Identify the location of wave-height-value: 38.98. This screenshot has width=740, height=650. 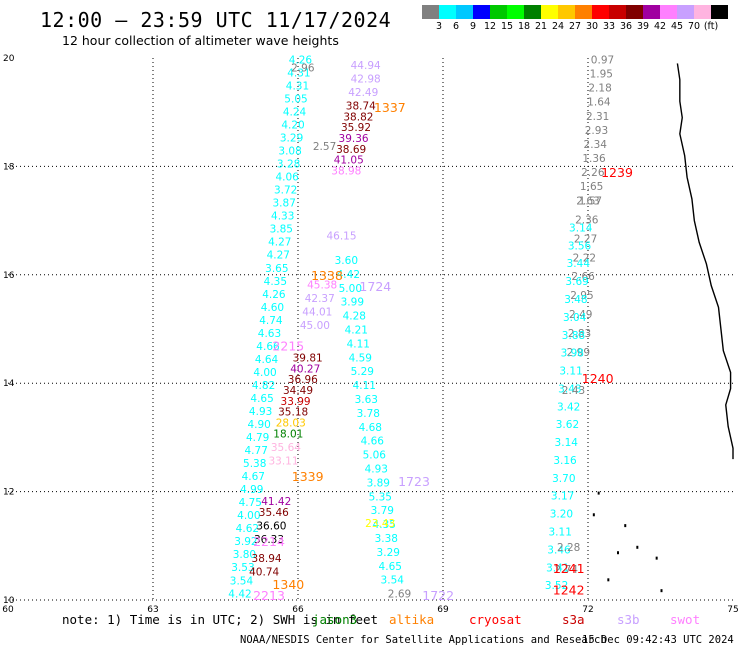
(346, 172).